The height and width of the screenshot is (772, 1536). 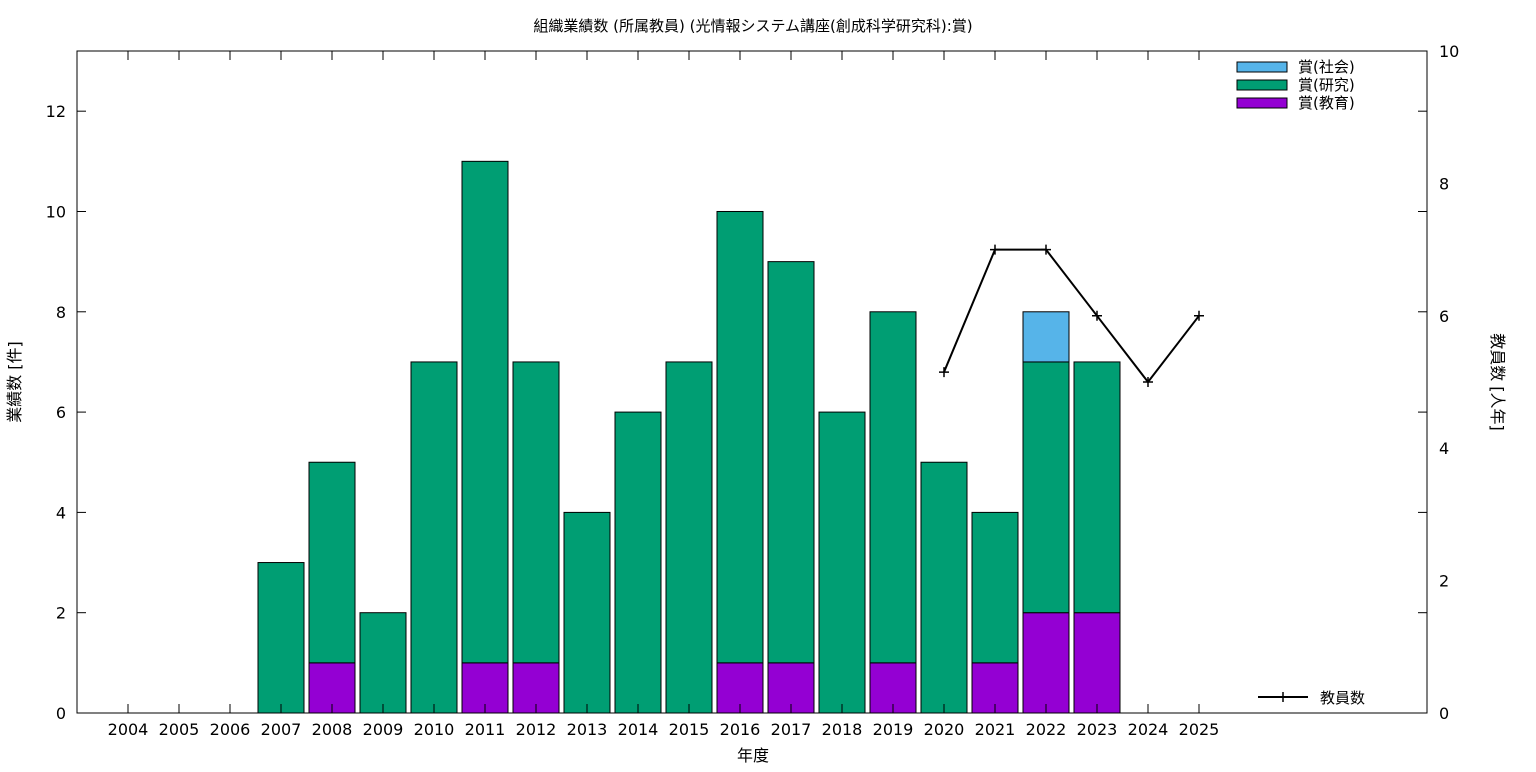 I want to click on y2-tick-label-8: 8, so click(x=1444, y=183).